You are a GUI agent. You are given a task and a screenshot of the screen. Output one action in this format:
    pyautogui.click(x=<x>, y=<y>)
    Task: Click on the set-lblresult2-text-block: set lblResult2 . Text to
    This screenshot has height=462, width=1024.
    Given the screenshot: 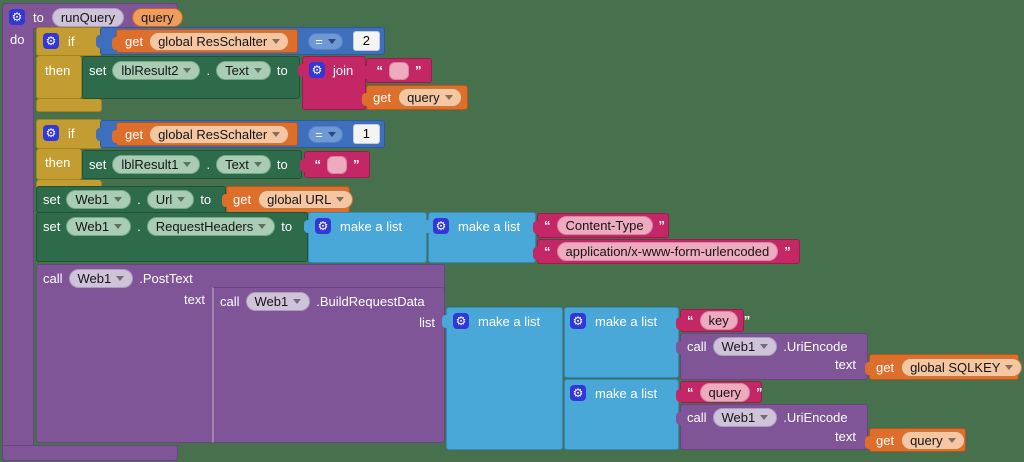 What is the action you would take?
    pyautogui.click(x=191, y=77)
    